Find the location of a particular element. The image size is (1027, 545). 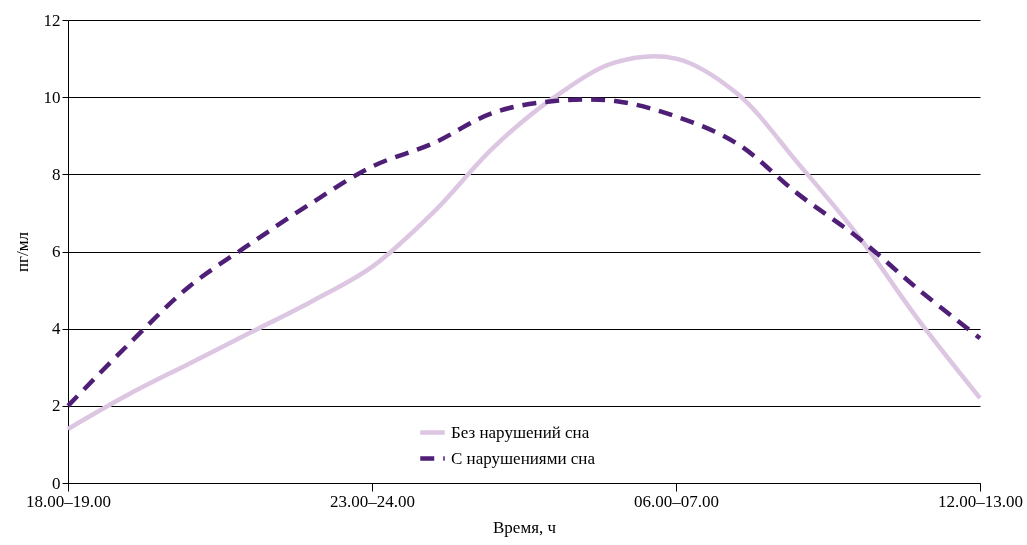

y-tick-label: 6 is located at coordinates (56, 251).